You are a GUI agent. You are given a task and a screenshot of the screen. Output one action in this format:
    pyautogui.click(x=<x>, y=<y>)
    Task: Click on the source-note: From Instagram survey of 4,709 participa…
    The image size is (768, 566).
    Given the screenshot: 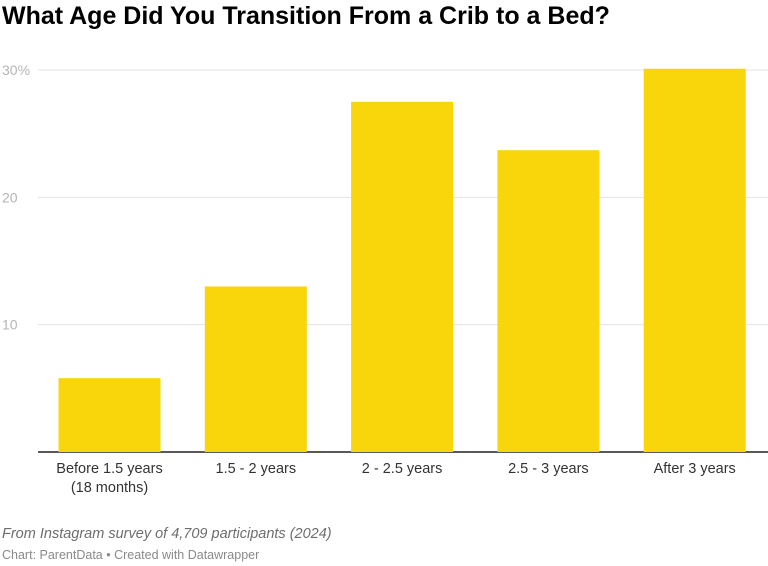 What is the action you would take?
    pyautogui.click(x=167, y=534)
    